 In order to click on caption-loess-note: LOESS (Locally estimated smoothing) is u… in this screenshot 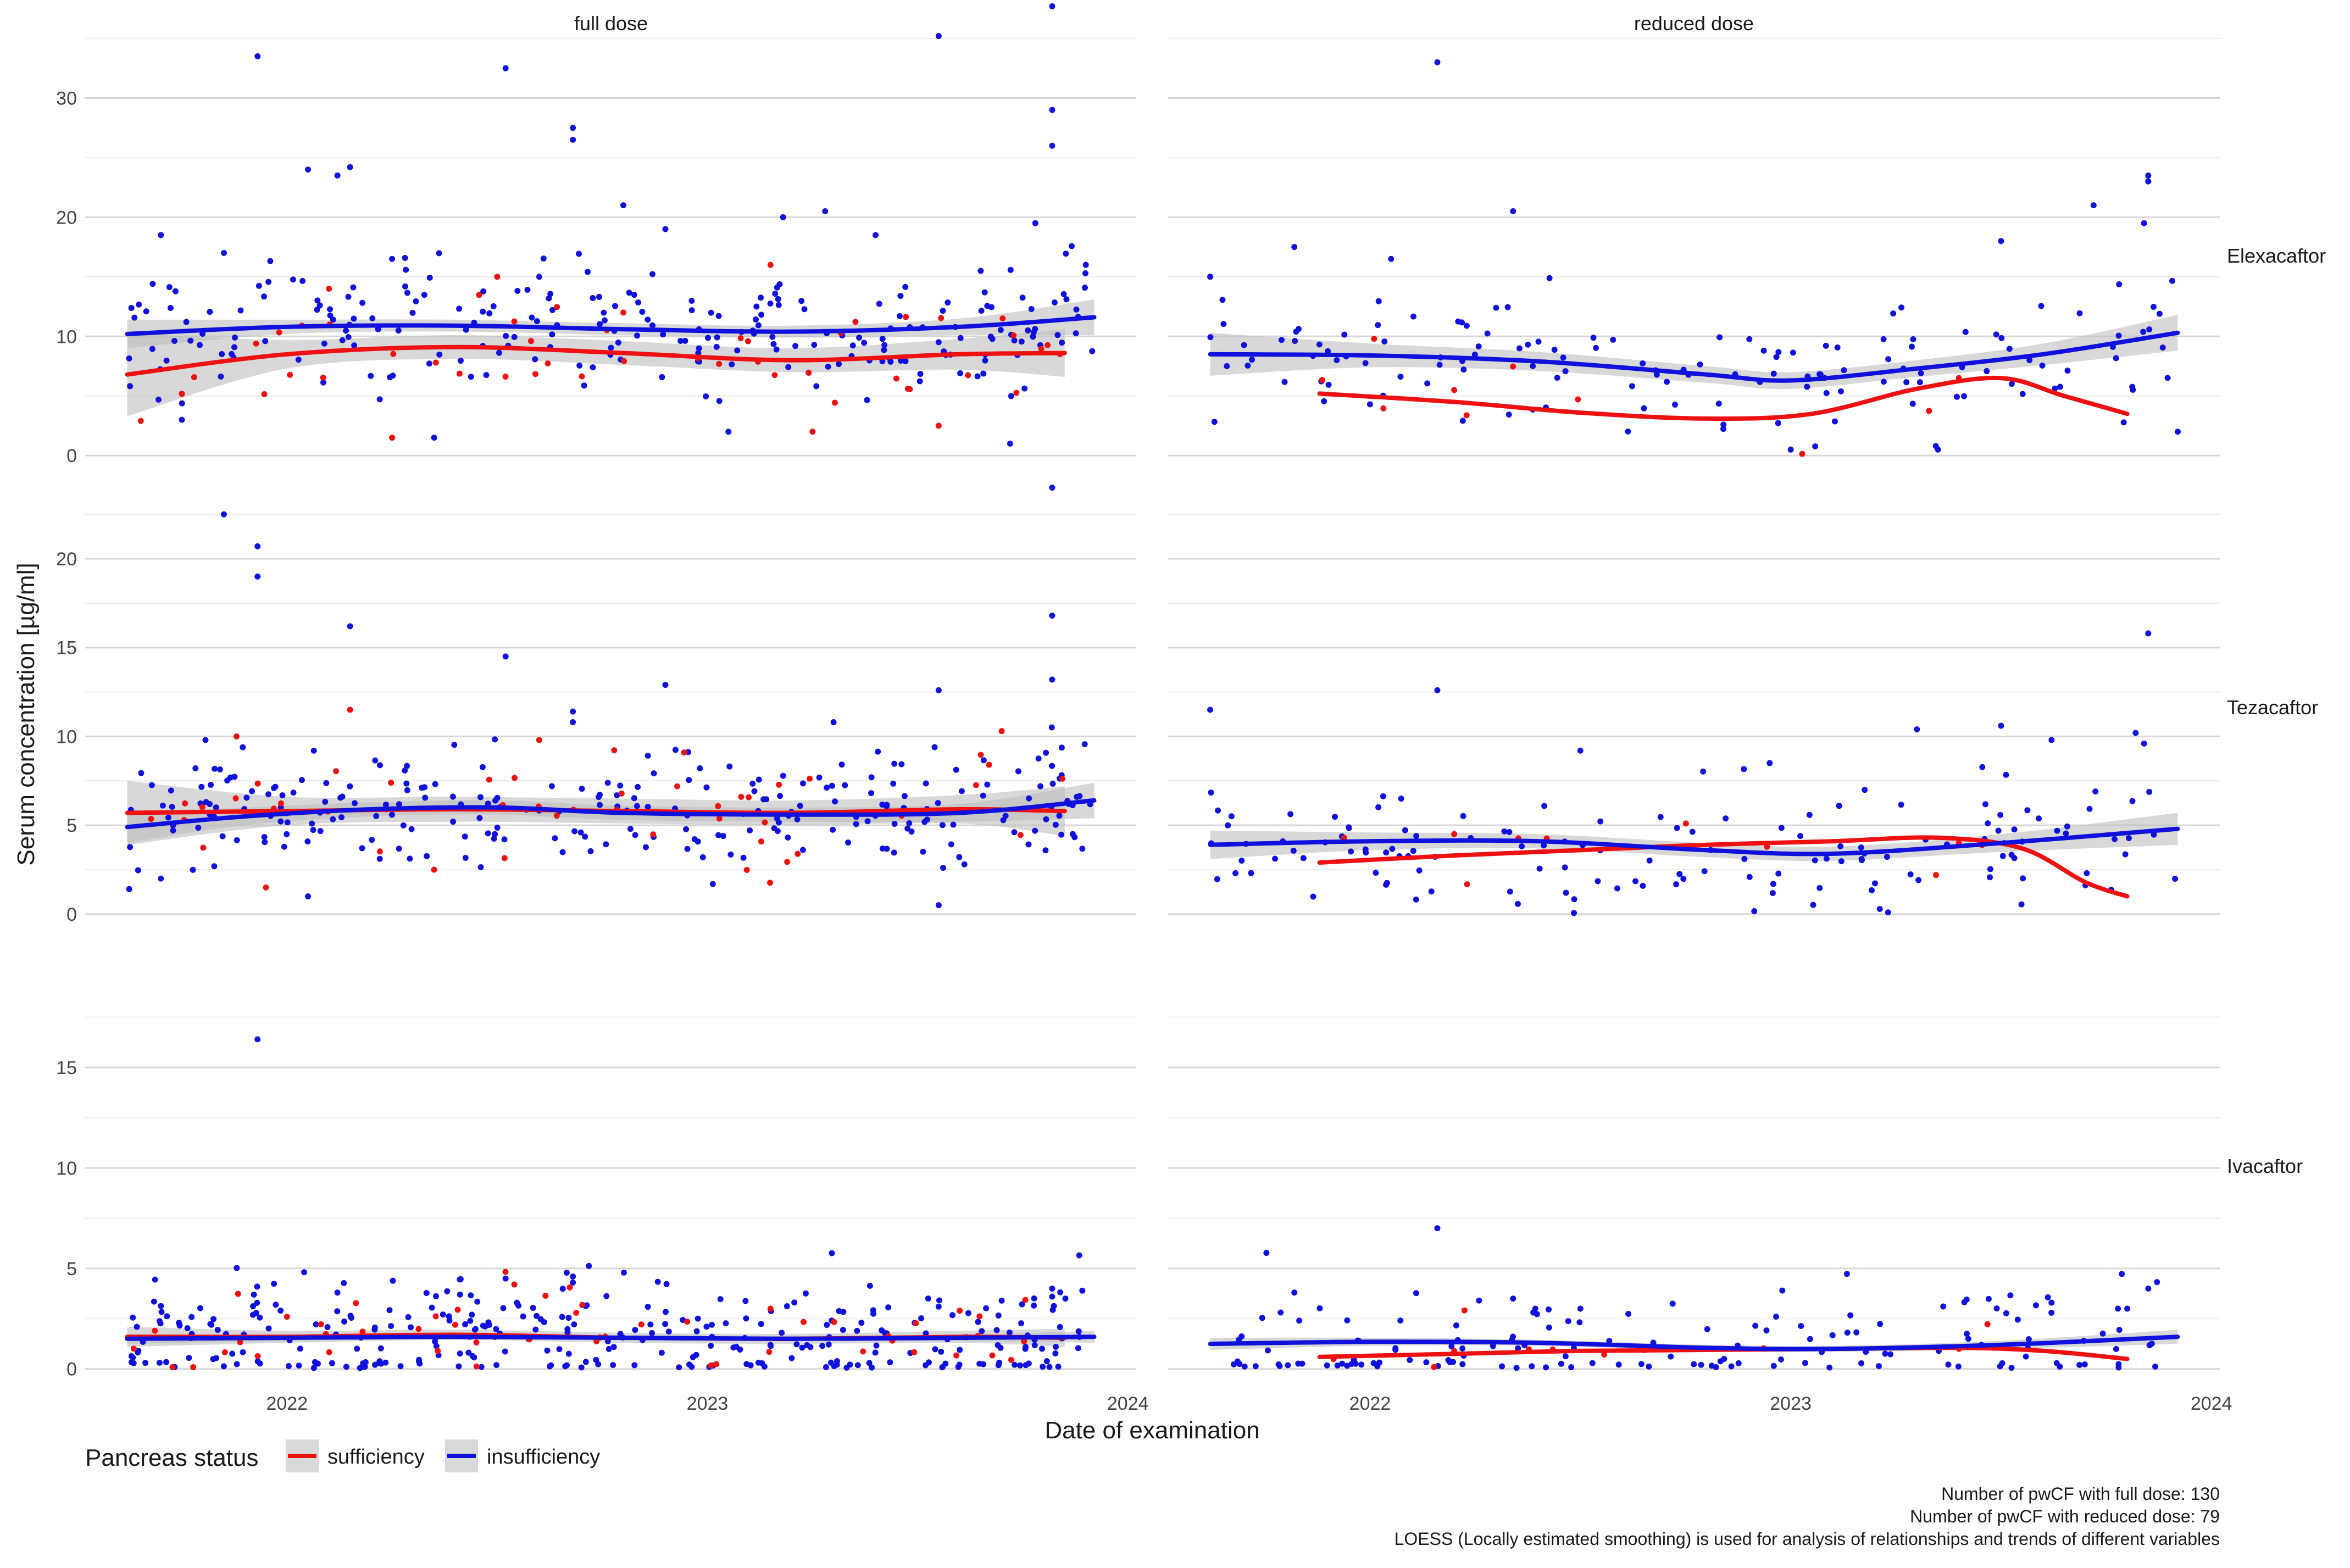, I will do `click(1808, 1539)`.